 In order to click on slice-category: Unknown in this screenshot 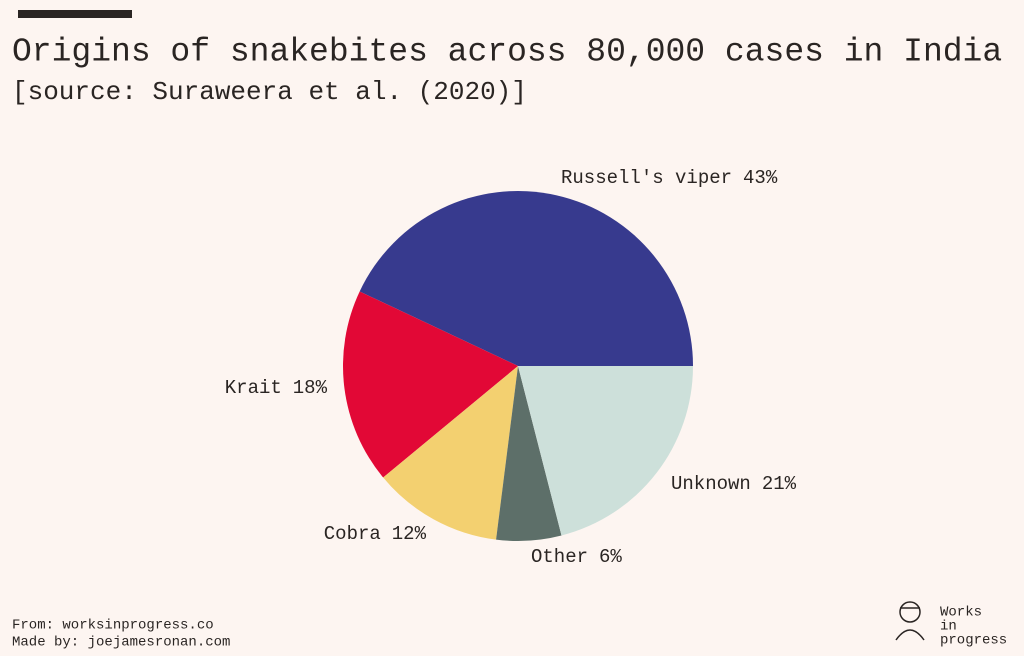, I will do `click(711, 484)`.